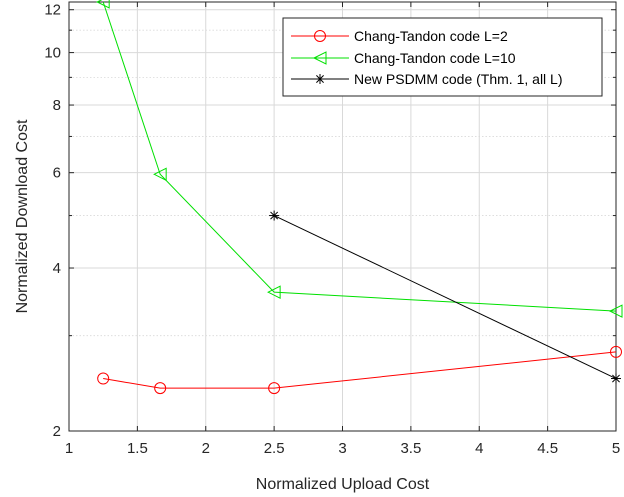 This screenshot has height=497, width=624. What do you see at coordinates (479, 448) in the screenshot?
I see `x-tick-label: 4` at bounding box center [479, 448].